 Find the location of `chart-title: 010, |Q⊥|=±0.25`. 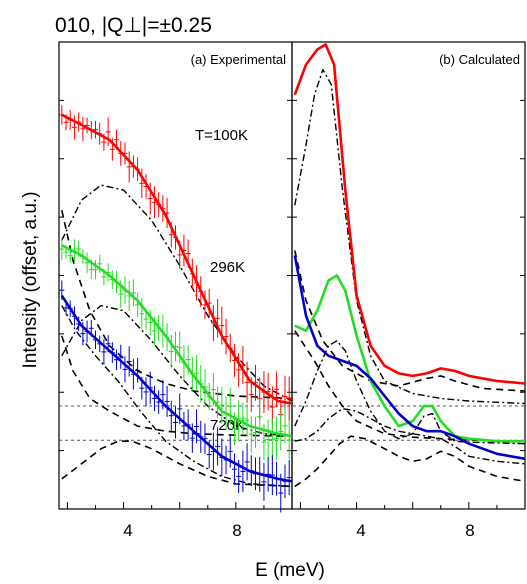

chart-title: 010, |Q⊥|=±0.25 is located at coordinates (133, 25).